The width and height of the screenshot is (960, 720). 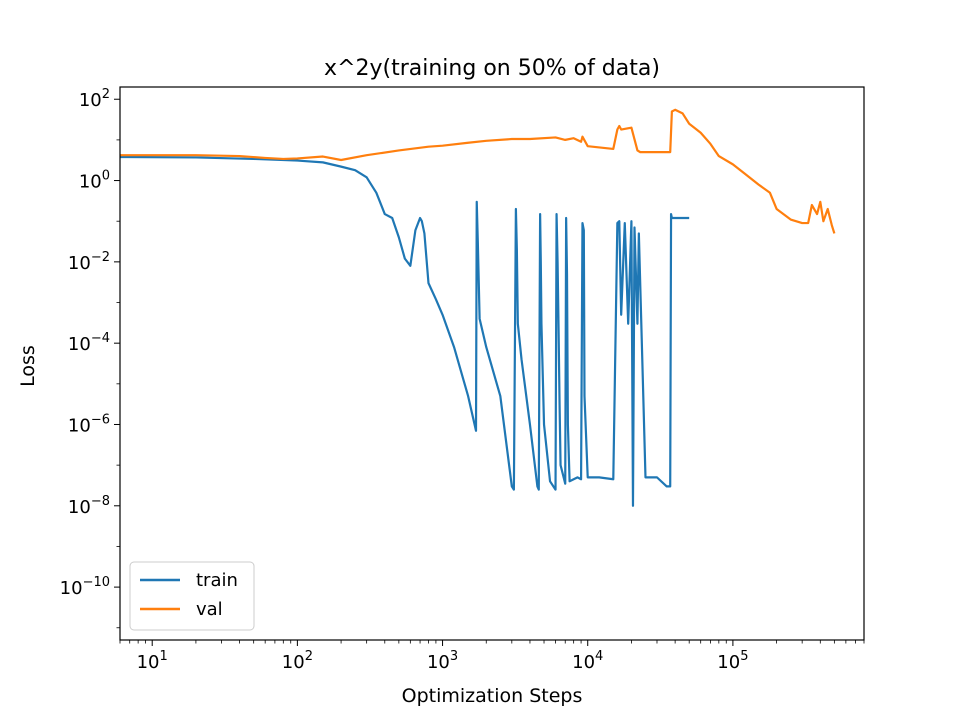 I want to click on y-tick-label: 10⁰, so click(x=94, y=181).